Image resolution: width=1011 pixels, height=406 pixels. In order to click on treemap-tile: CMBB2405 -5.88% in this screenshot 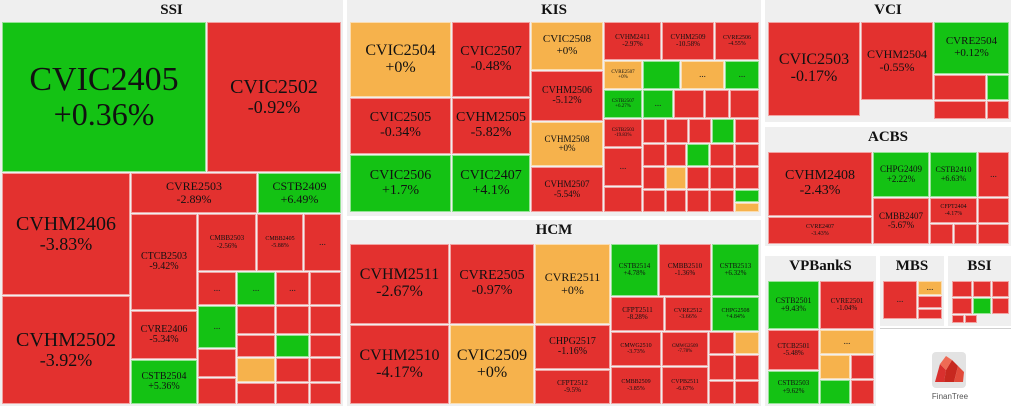, I will do `click(280, 242)`.